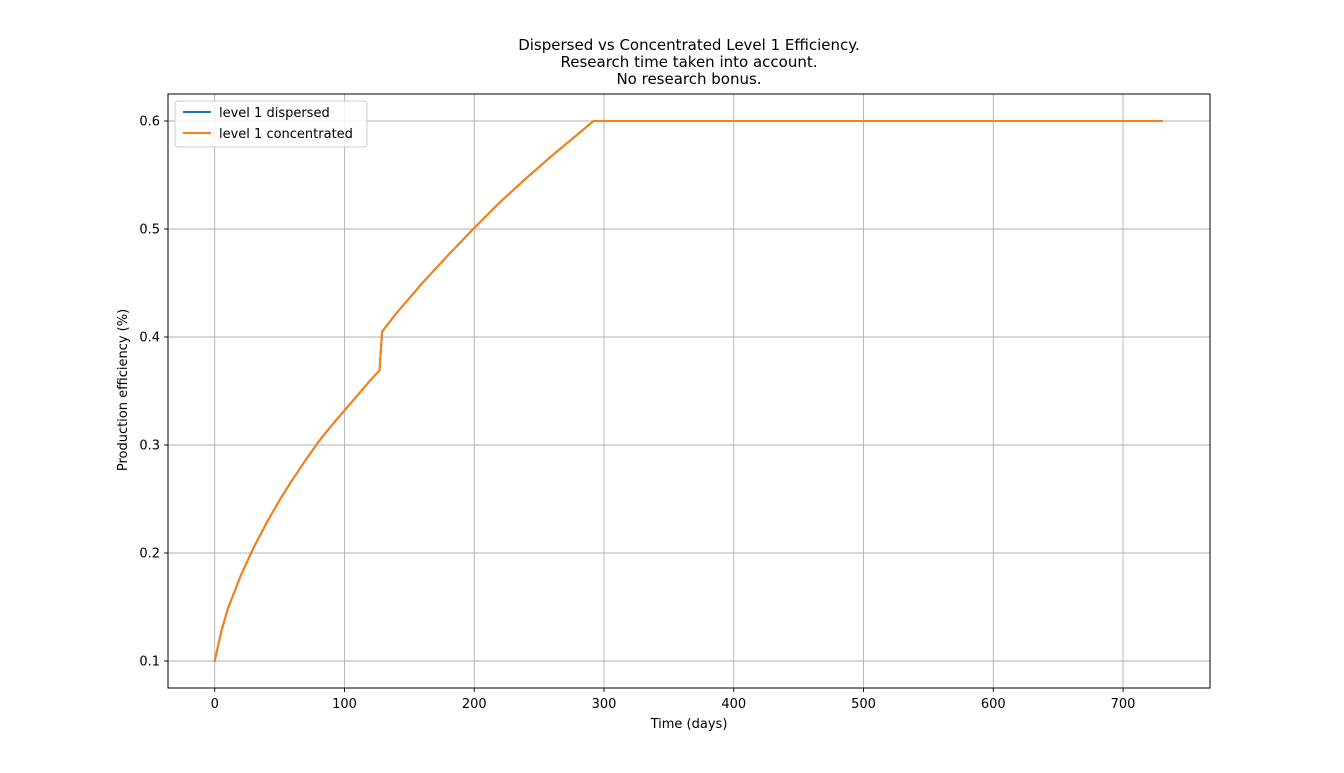  I want to click on x-tick-label: 600, so click(993, 704).